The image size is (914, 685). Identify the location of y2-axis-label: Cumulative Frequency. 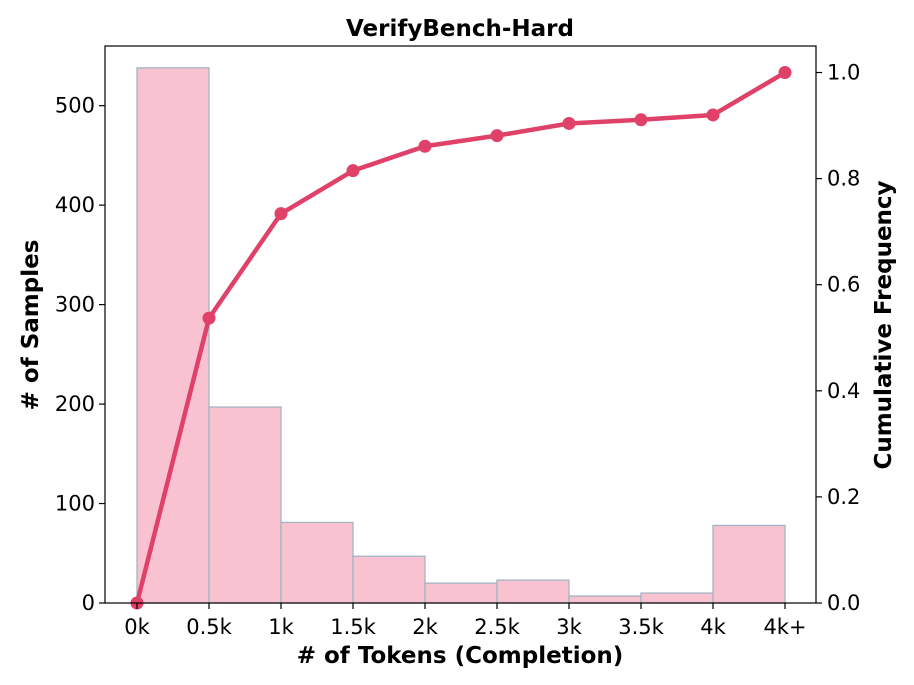
(884, 324).